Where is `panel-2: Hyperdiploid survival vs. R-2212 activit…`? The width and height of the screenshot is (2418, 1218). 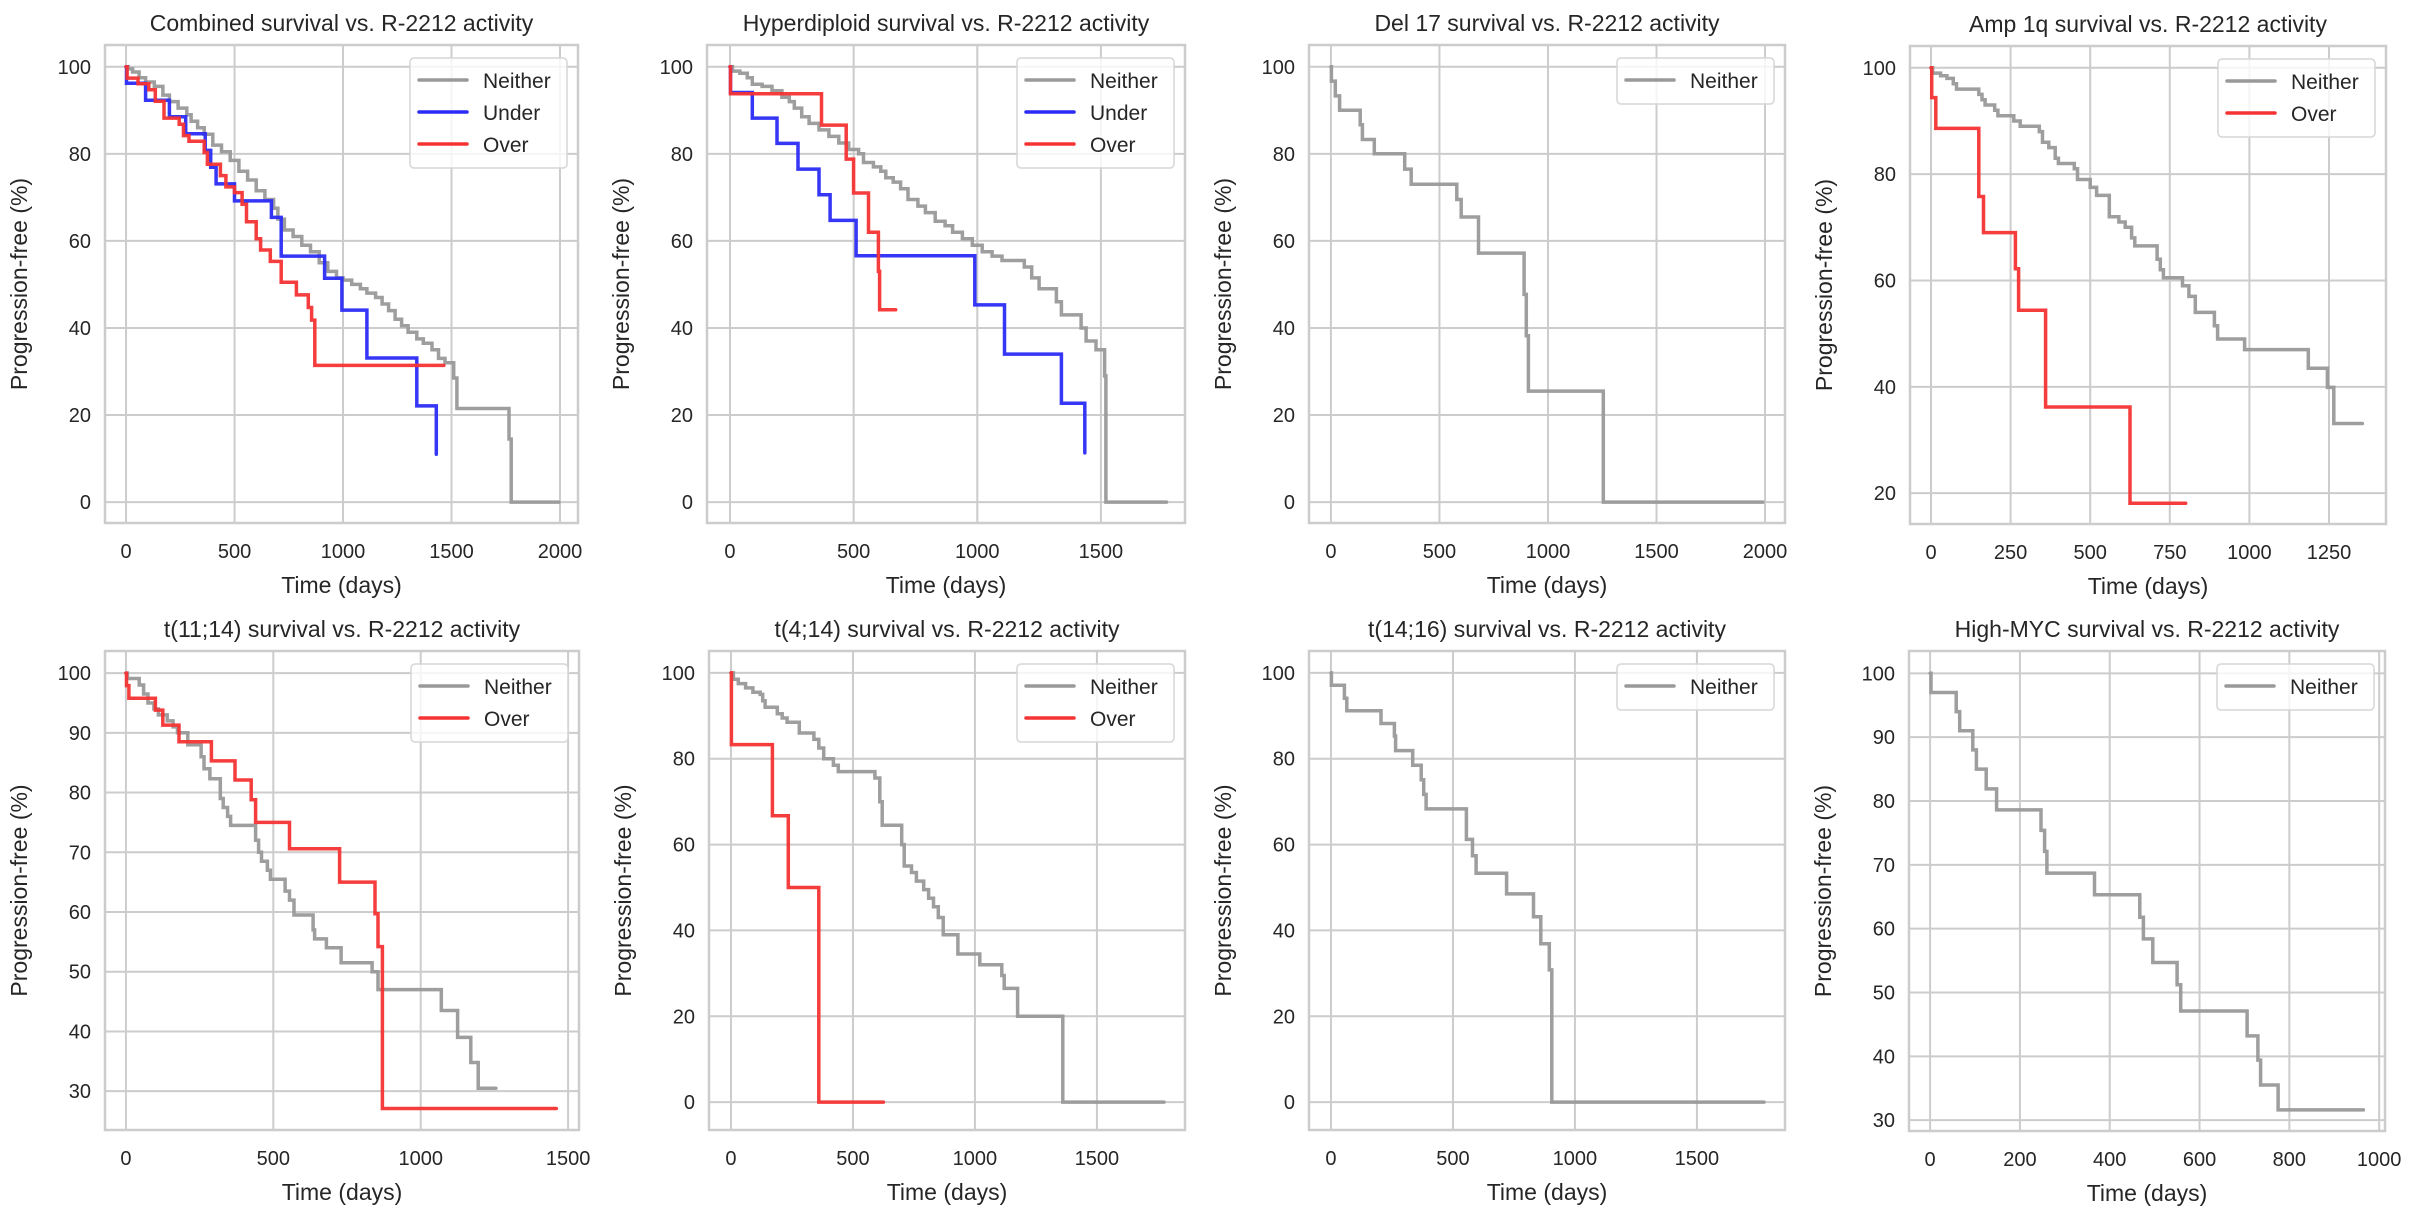
panel-2: Hyperdiploid survival vs. R-2212 activit… is located at coordinates (897, 304).